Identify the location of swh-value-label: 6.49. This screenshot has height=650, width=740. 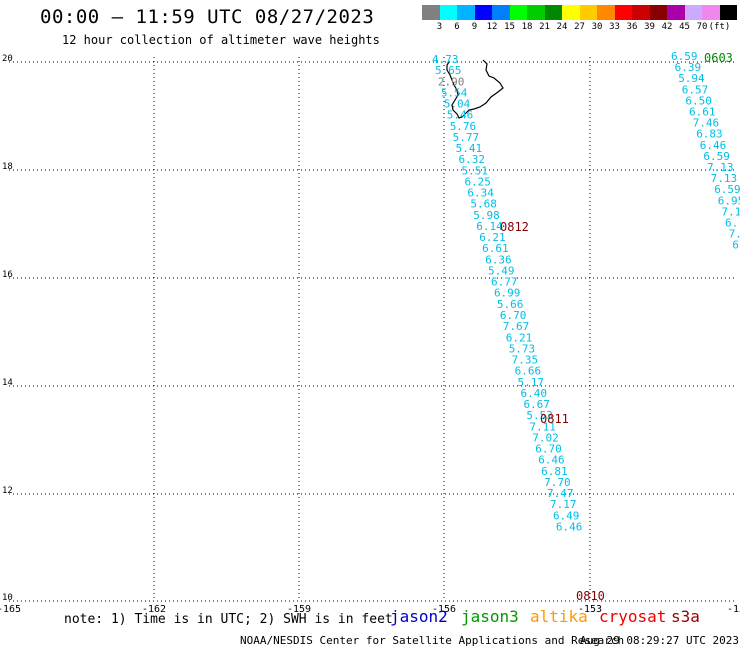
(566, 515).